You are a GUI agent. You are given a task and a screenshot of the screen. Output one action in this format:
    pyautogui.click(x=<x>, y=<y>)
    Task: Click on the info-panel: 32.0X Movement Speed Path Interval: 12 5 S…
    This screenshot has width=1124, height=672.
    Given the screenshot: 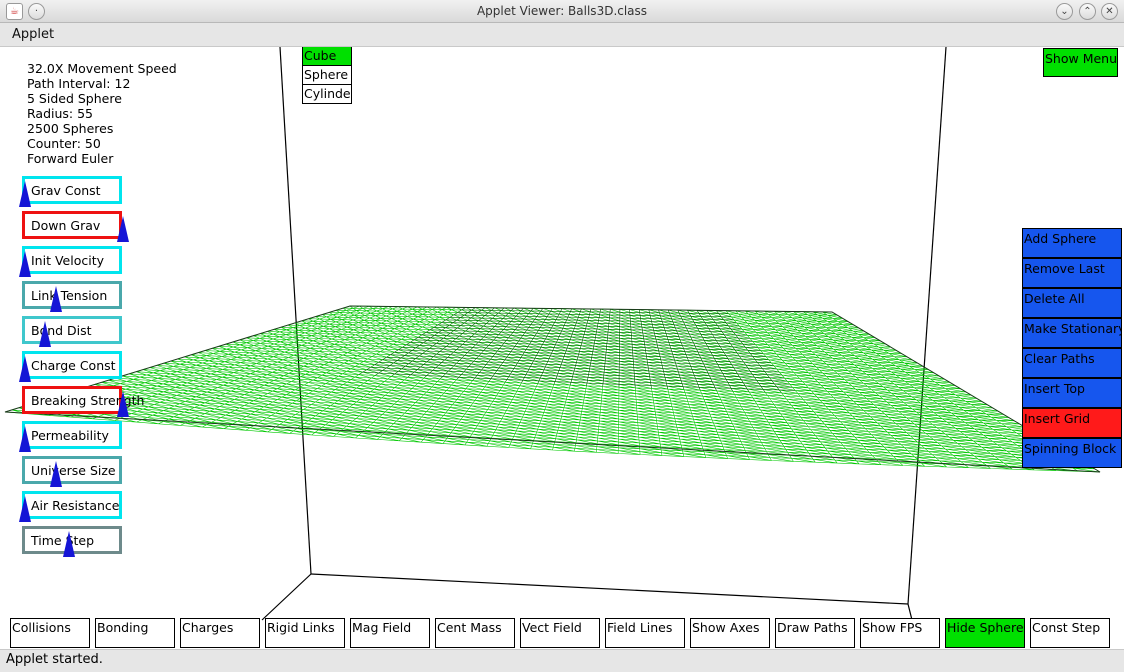 What is the action you would take?
    pyautogui.click(x=102, y=113)
    